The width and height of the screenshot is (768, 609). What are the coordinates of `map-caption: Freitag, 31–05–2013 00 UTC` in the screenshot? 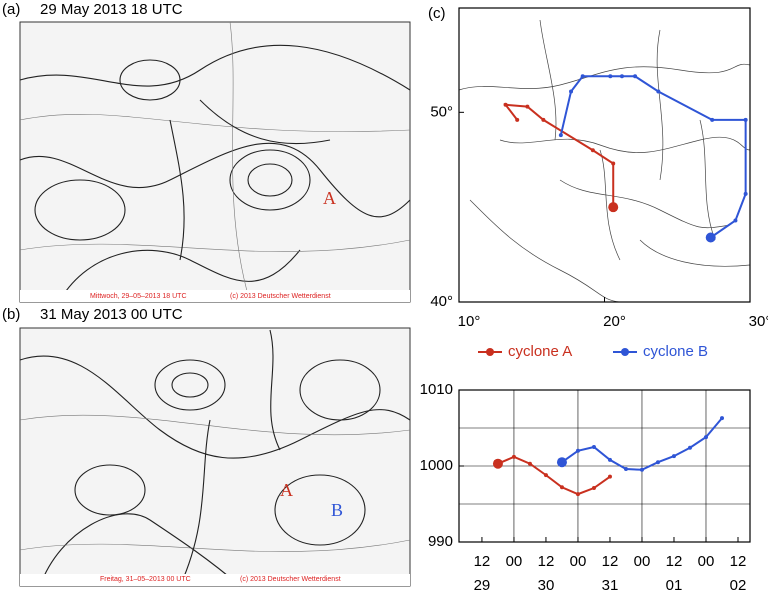 It's located at (145, 579).